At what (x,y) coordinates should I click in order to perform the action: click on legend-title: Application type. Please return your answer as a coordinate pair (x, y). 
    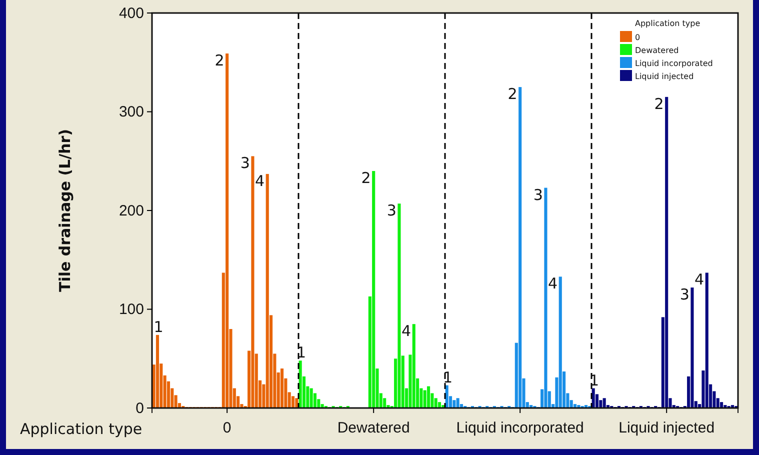
    Looking at the image, I should click on (667, 23).